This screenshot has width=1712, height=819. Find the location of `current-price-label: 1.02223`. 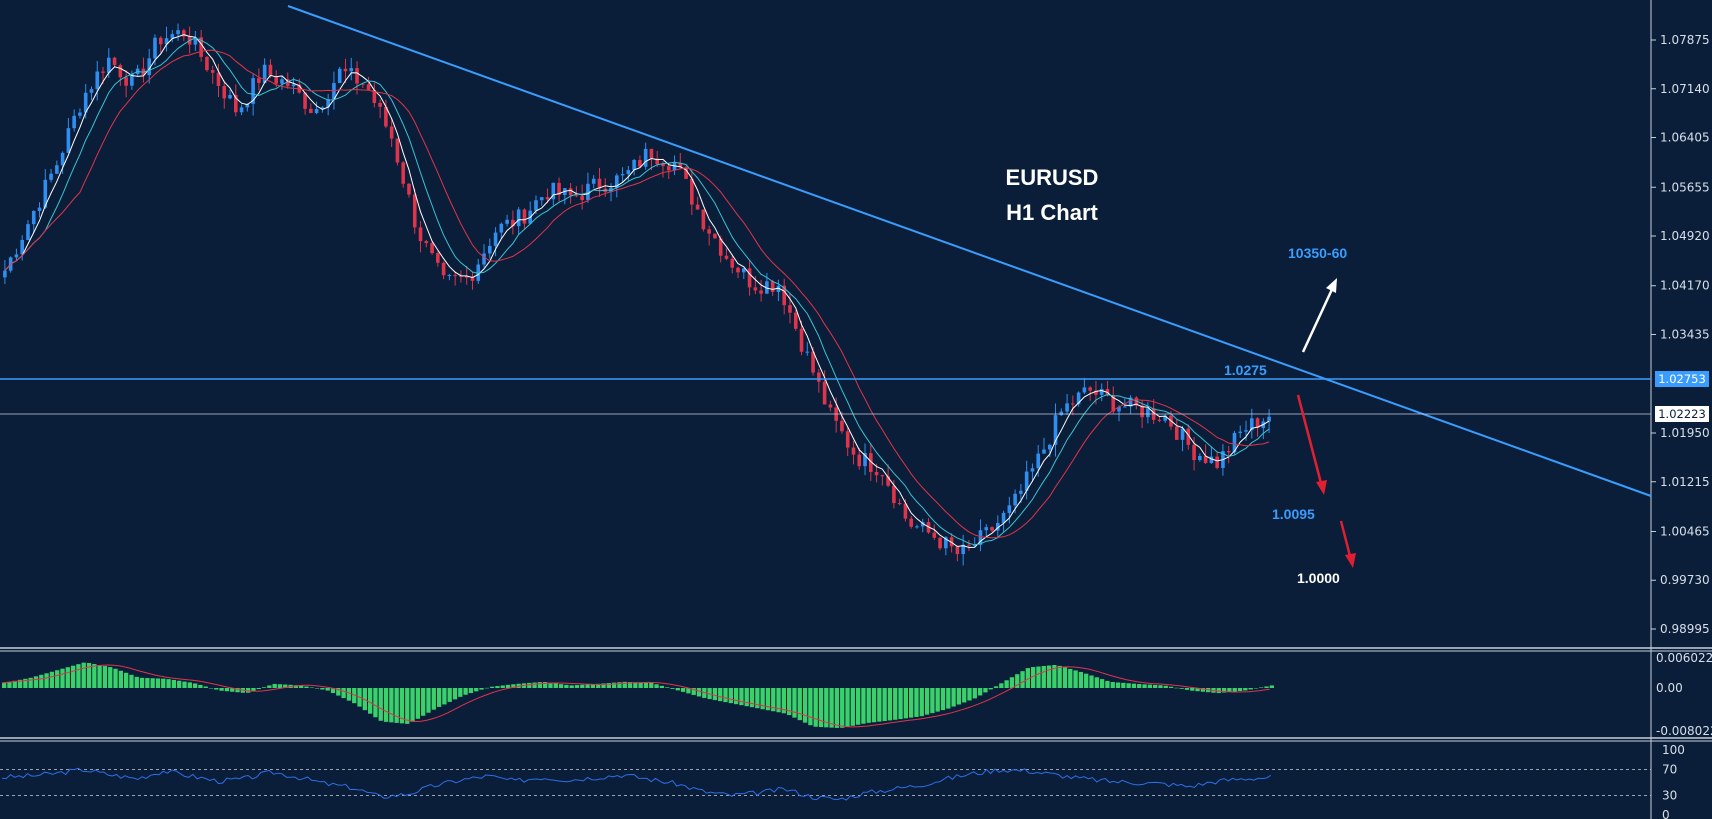

current-price-label: 1.02223 is located at coordinates (1682, 414).